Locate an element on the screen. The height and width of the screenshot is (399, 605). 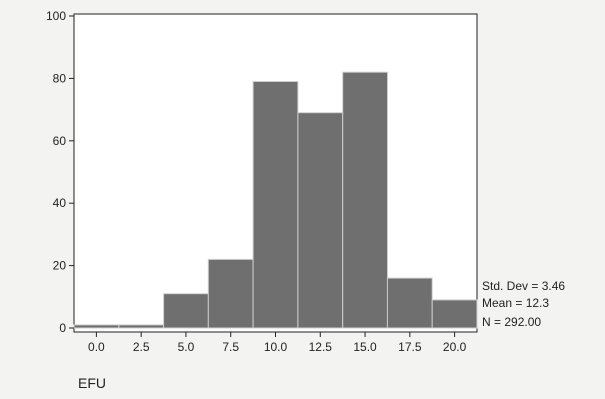
x-tick-label: 15.0 is located at coordinates (365, 347).